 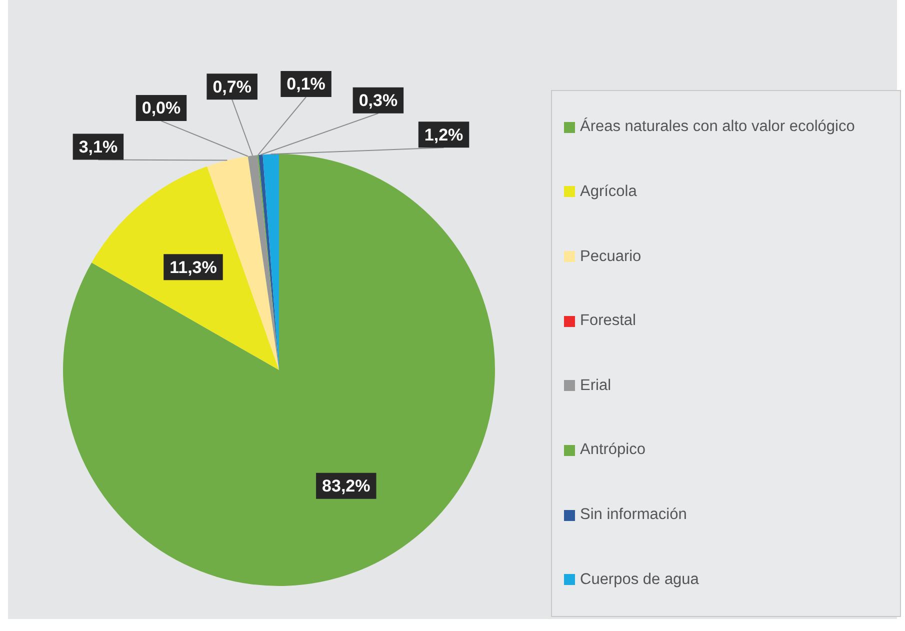 What do you see at coordinates (639, 579) in the screenshot?
I see `legend-label: Cuerpos de agua` at bounding box center [639, 579].